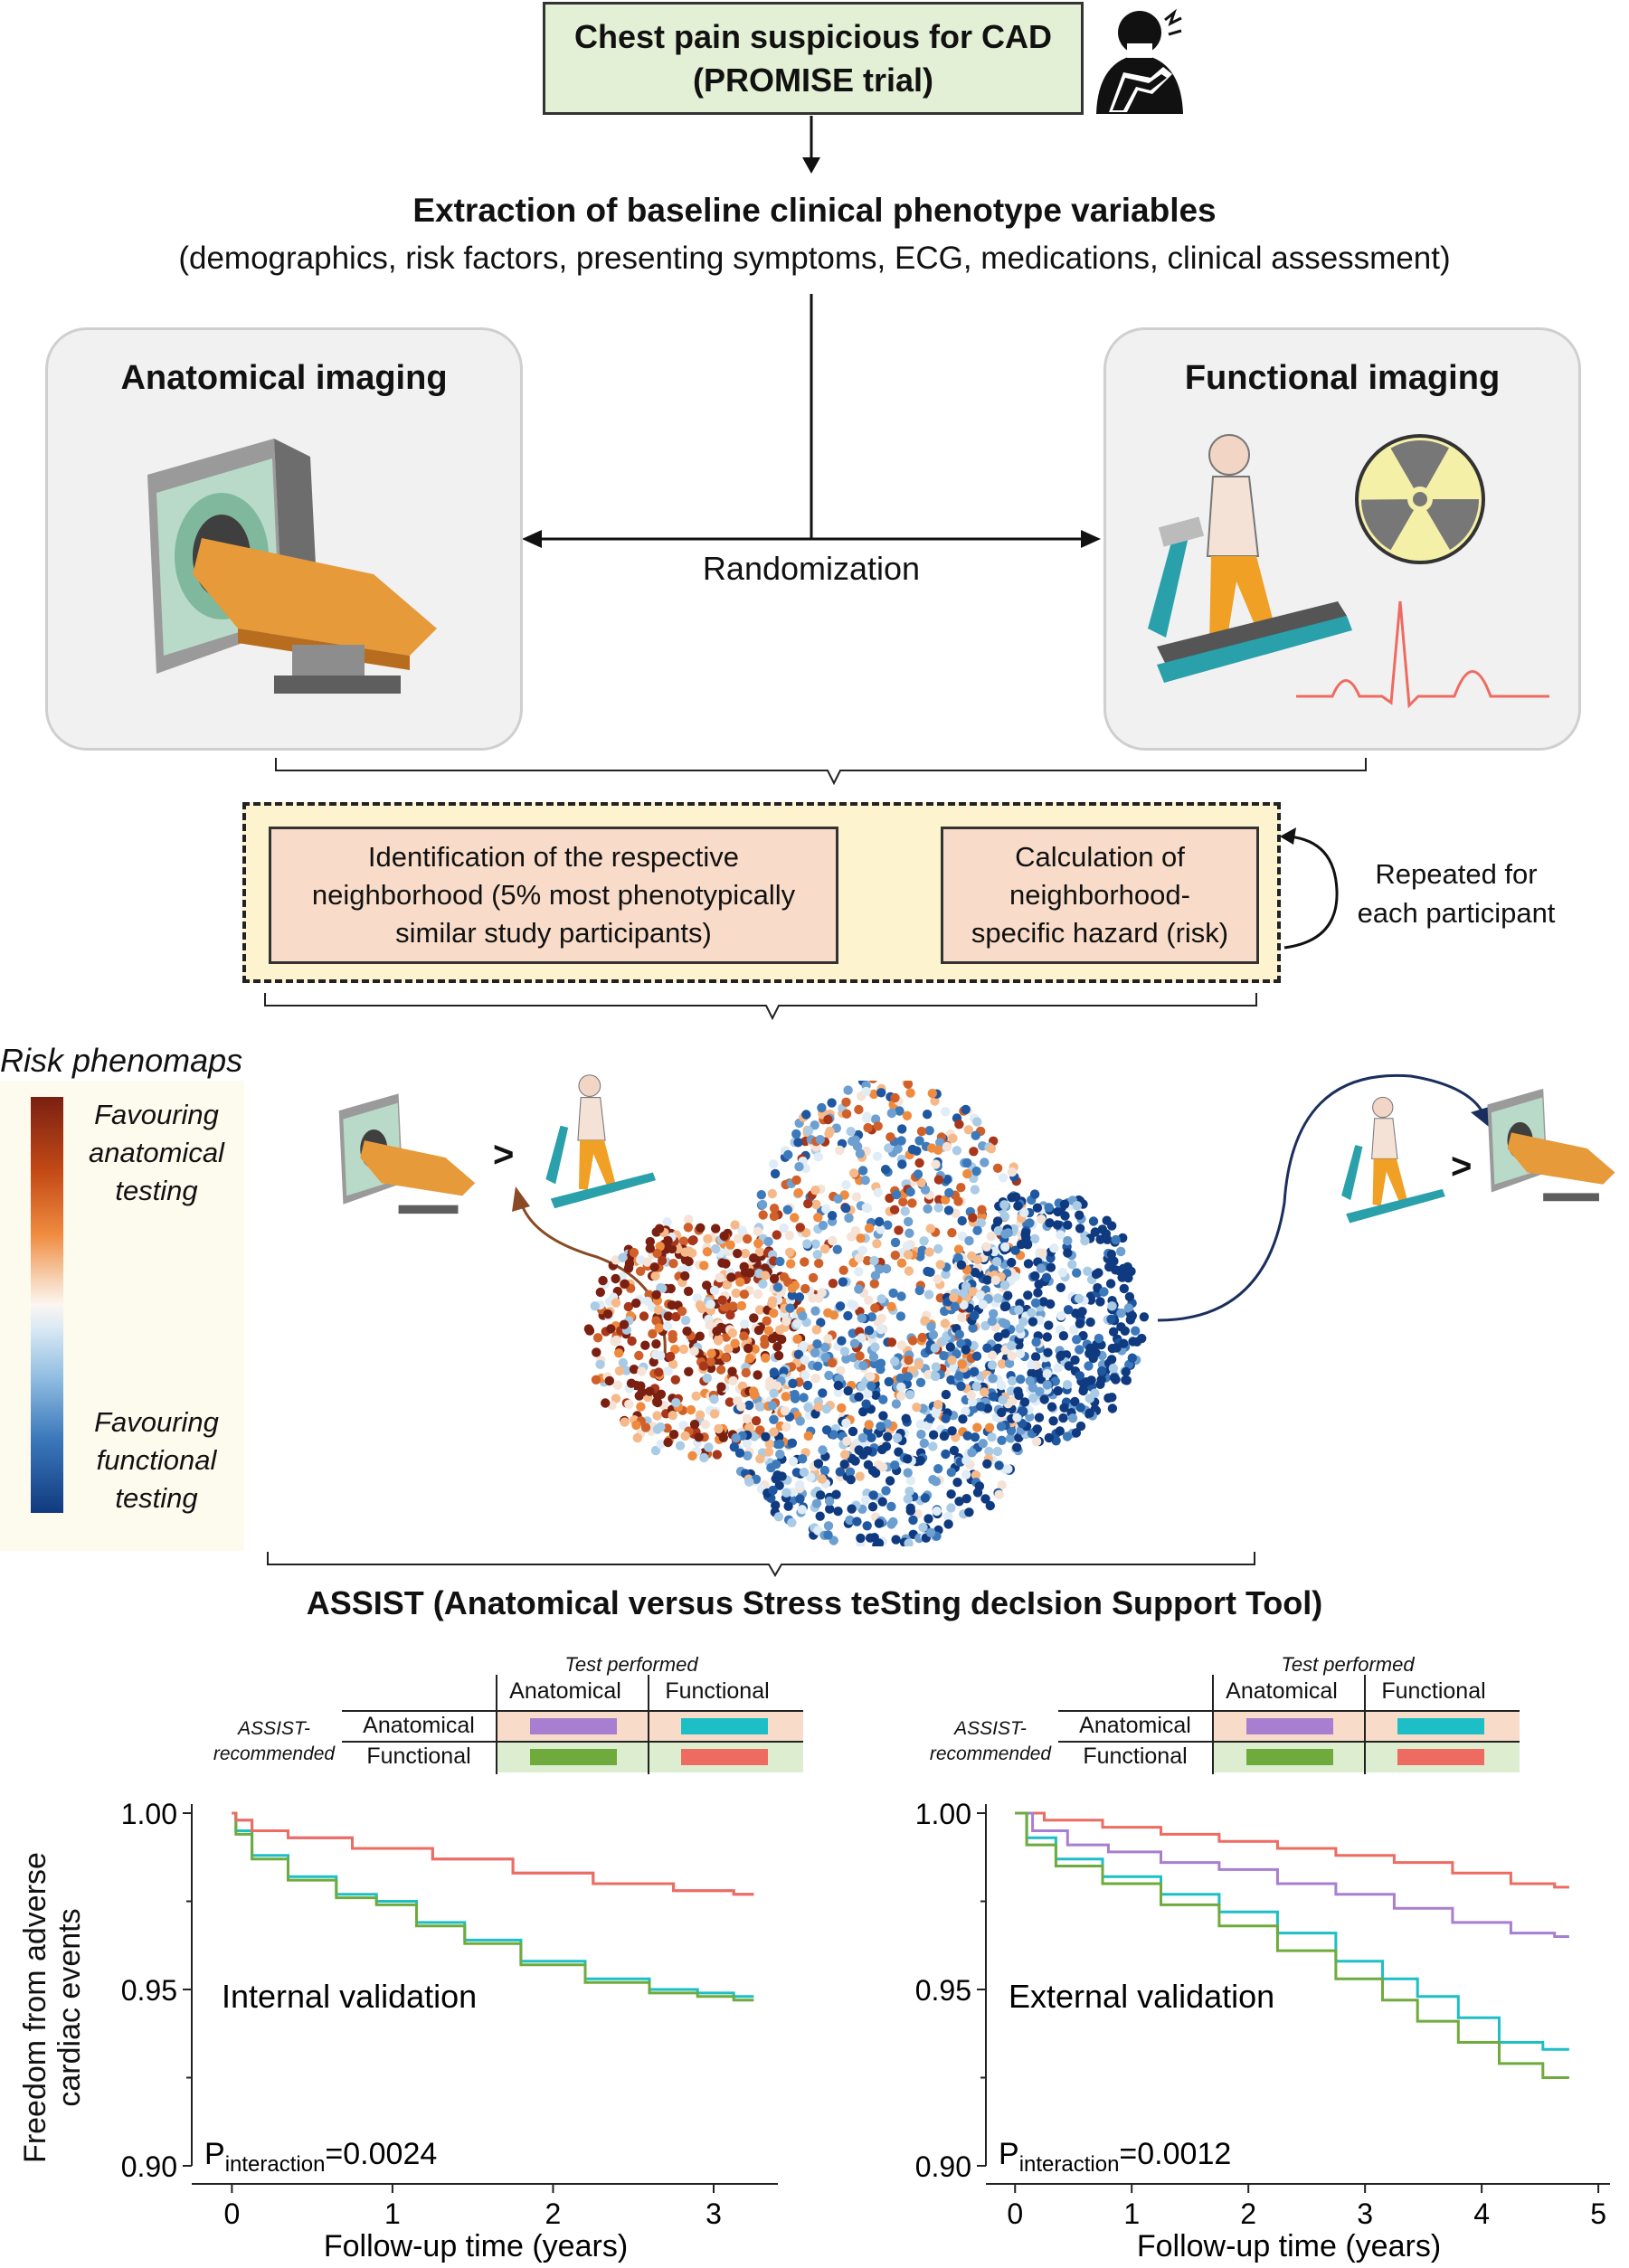 The width and height of the screenshot is (1629, 2268). What do you see at coordinates (943, 1990) in the screenshot?
I see `y-tick-label: 0.95` at bounding box center [943, 1990].